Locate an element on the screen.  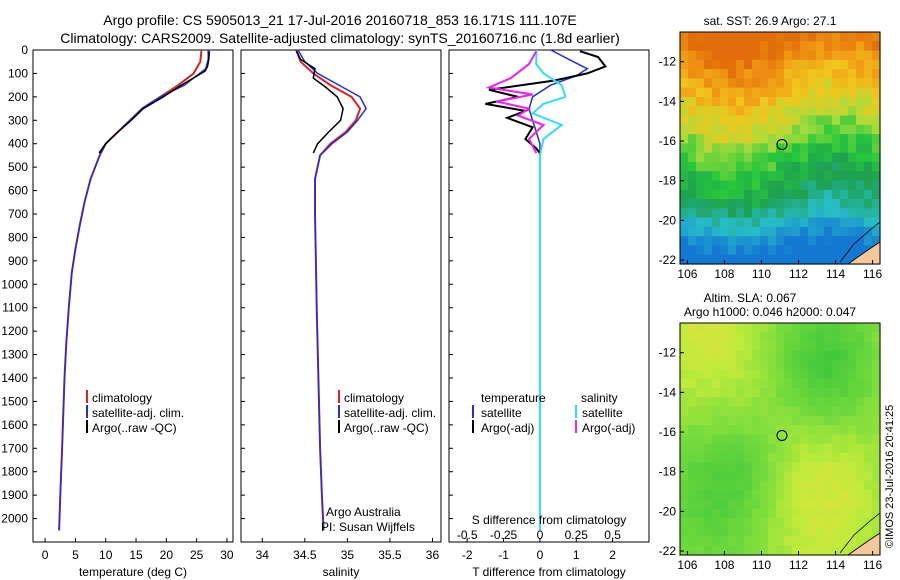
series-line-s-argo-adj- is located at coordinates (515, 102).